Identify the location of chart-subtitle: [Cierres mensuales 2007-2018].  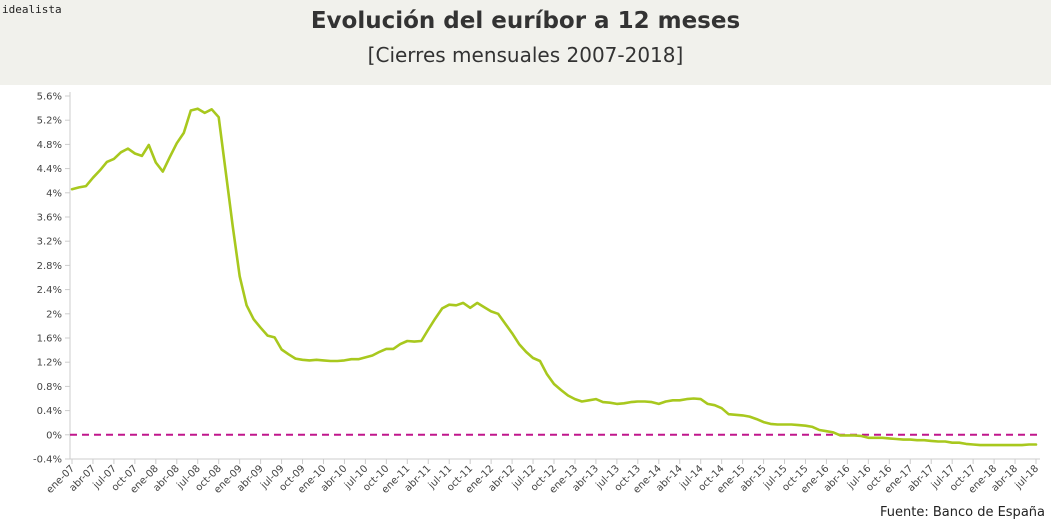
(525, 55).